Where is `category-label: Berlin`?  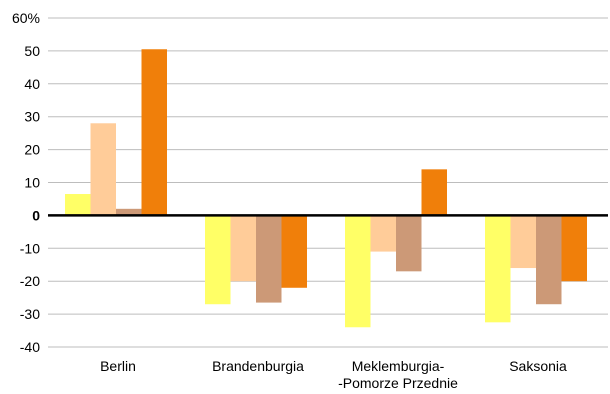 category-label: Berlin is located at coordinates (118, 366).